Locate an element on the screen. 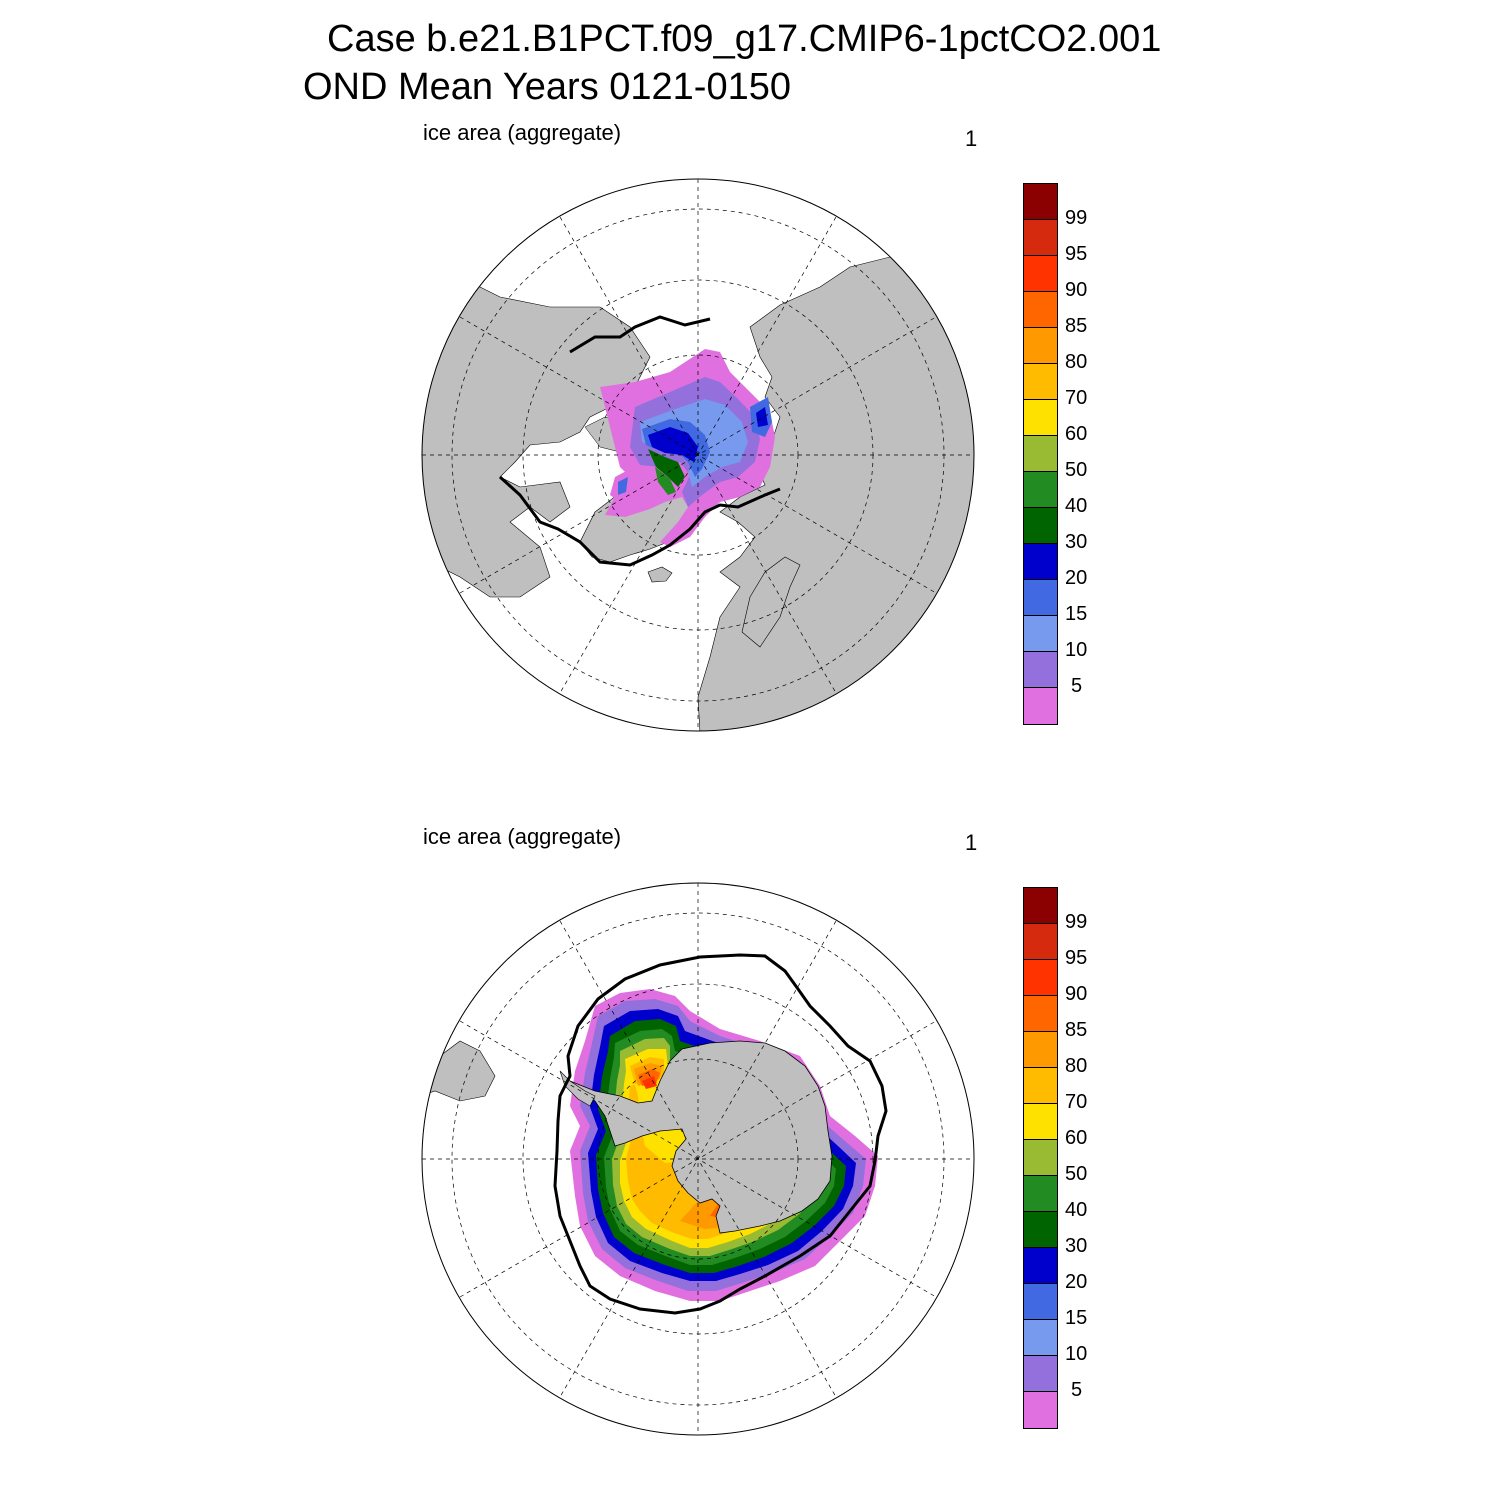 The width and height of the screenshot is (1500, 1500). ice-edge-contour-north is located at coordinates (639, 441).